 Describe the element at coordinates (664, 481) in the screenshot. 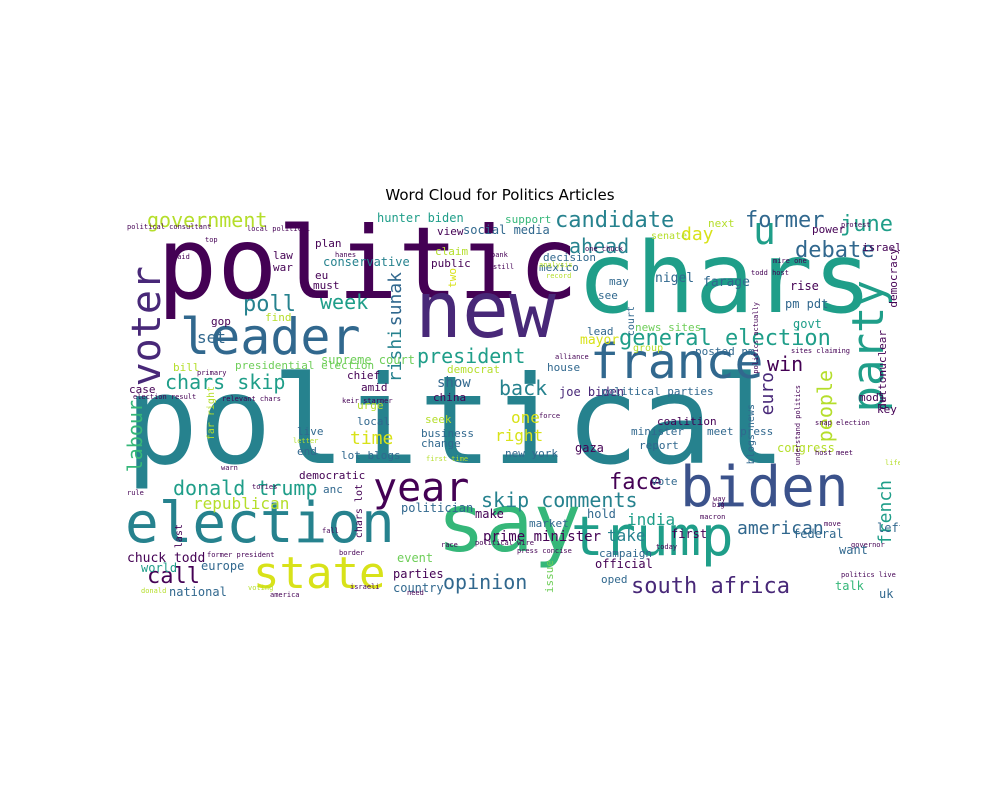

I see `word-vote: vote` at that location.